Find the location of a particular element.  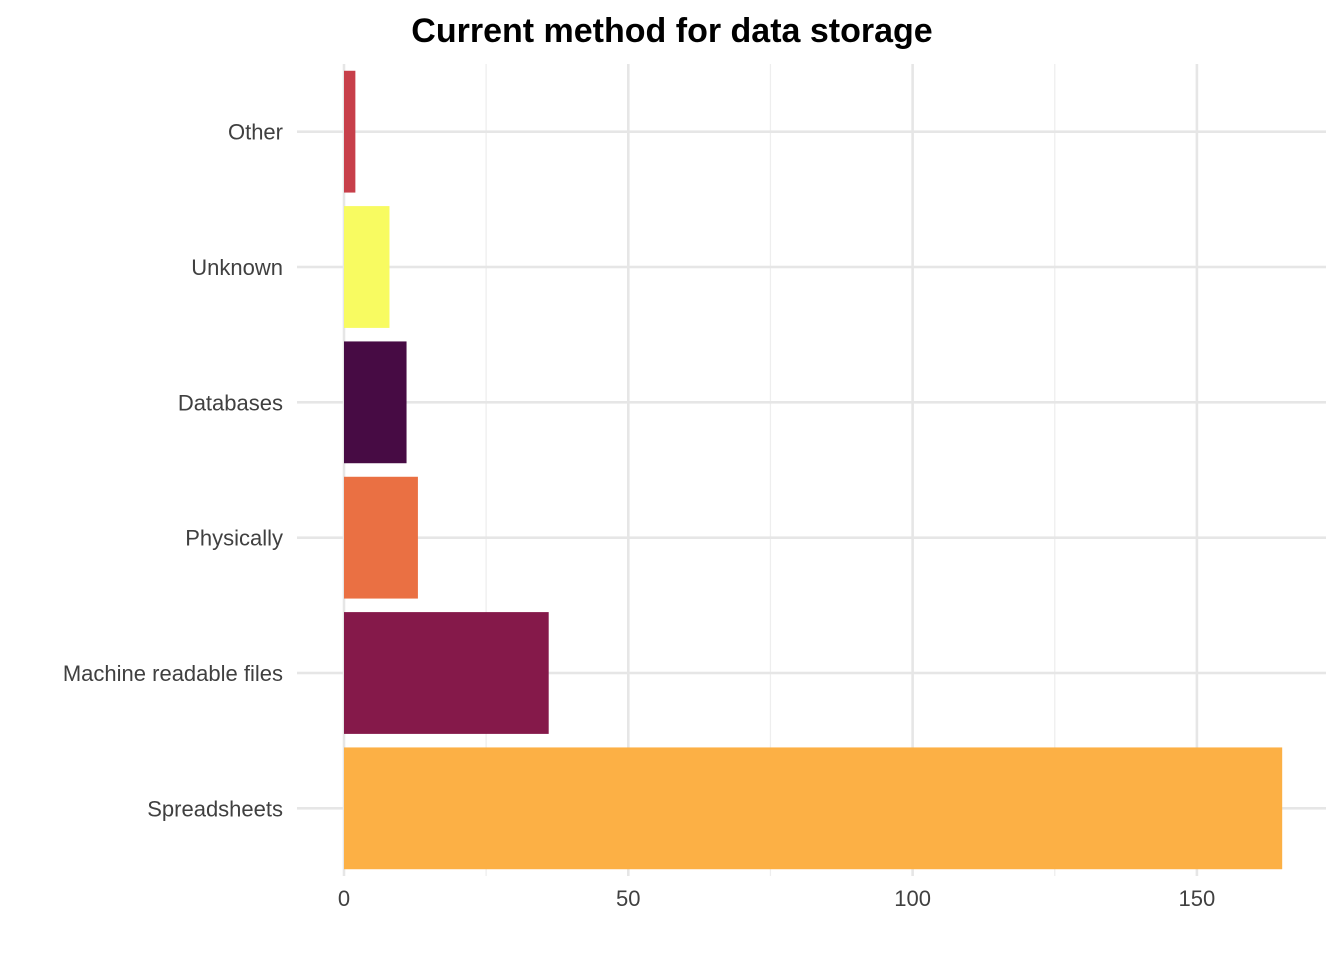

x-tick-label: 100 is located at coordinates (912, 898).